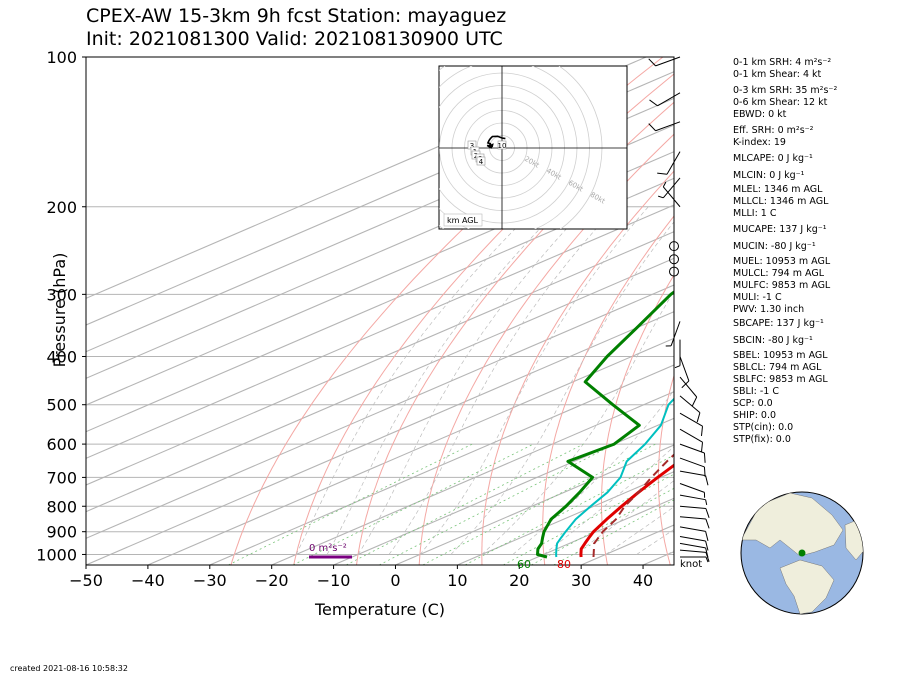 This screenshot has height=675, width=906. What do you see at coordinates (773, 158) in the screenshot?
I see `index-line: MLCAPE: 0 J kg⁻¹` at bounding box center [773, 158].